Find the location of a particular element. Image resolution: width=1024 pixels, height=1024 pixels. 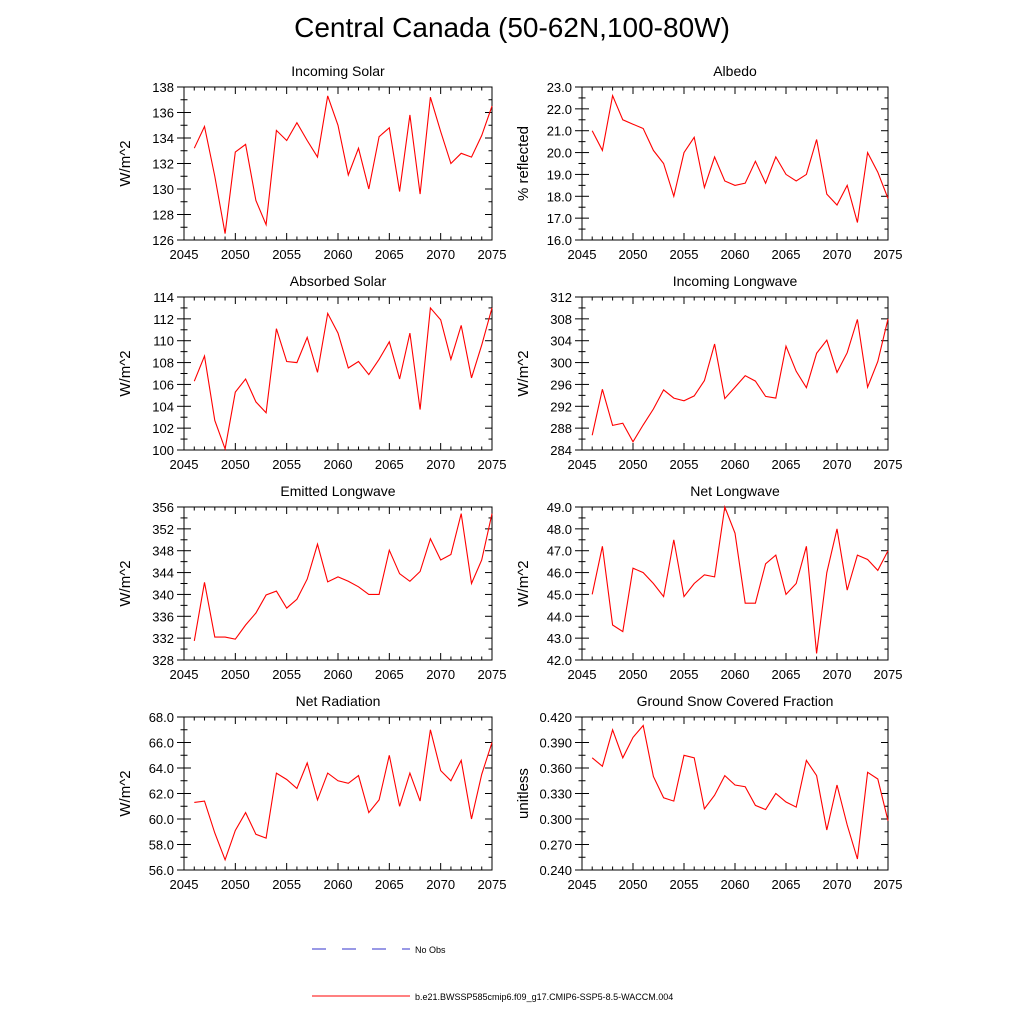

y-tick-label: 312 is located at coordinates (561, 297).